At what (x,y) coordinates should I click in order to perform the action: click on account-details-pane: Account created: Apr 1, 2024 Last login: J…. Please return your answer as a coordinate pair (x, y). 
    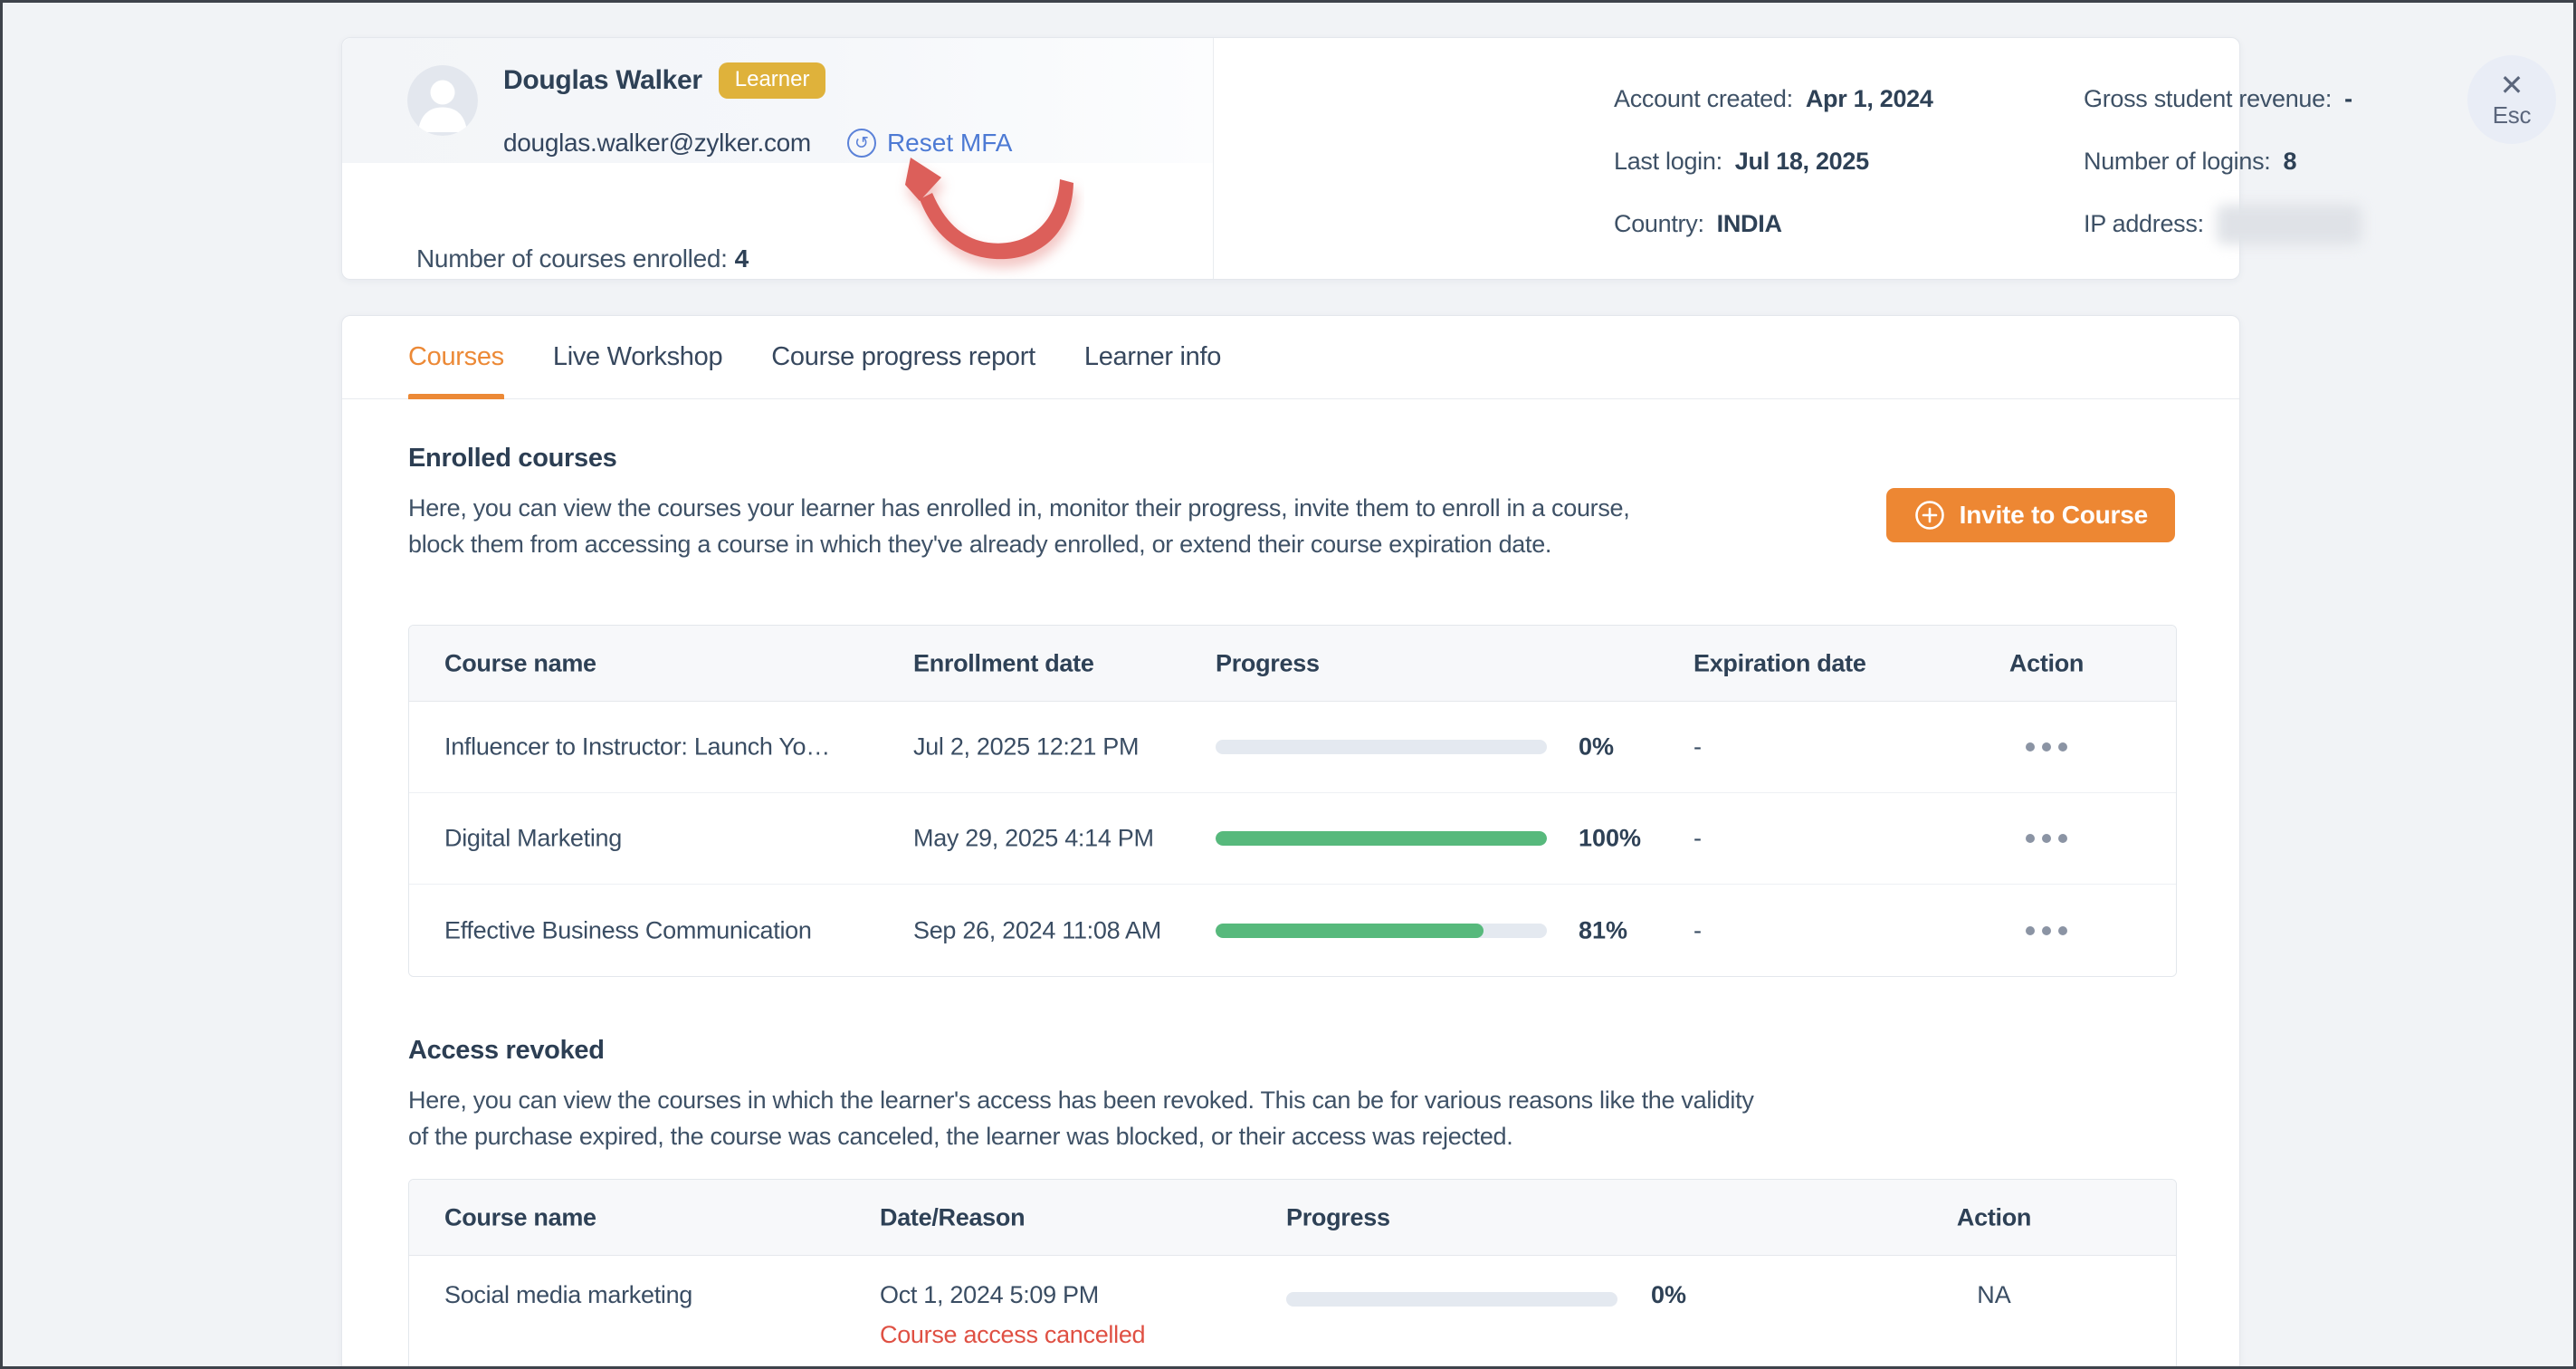
    Looking at the image, I should click on (1788, 158).